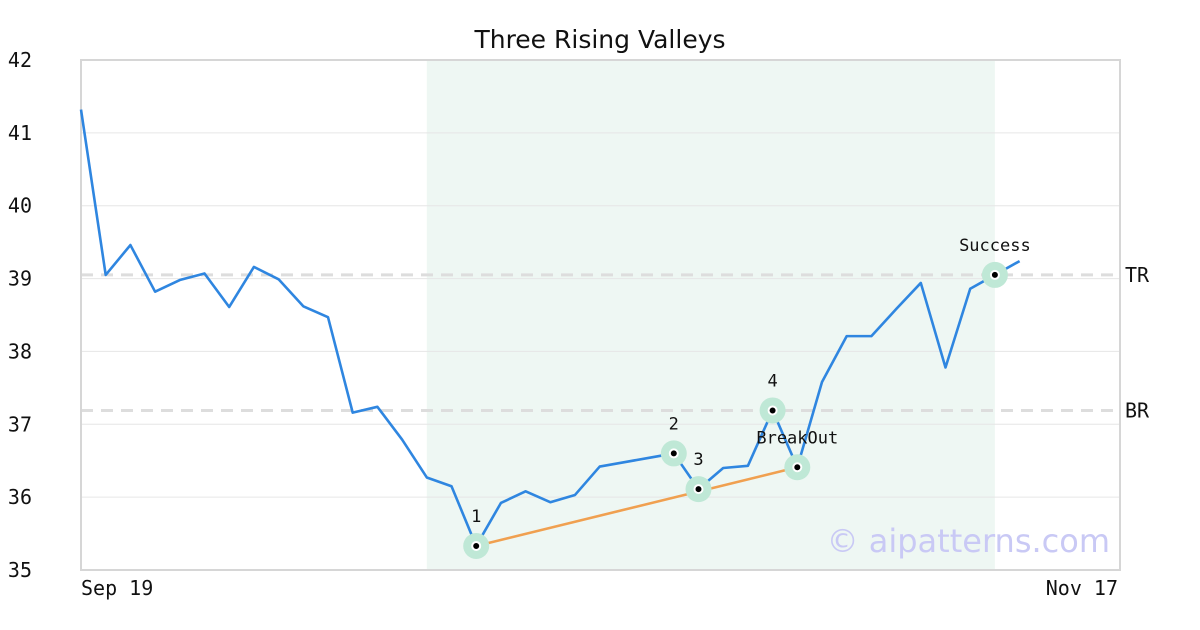 The image size is (1200, 630). I want to click on x-axis-ticks: Sep 19 Nov 17, so click(599, 588).